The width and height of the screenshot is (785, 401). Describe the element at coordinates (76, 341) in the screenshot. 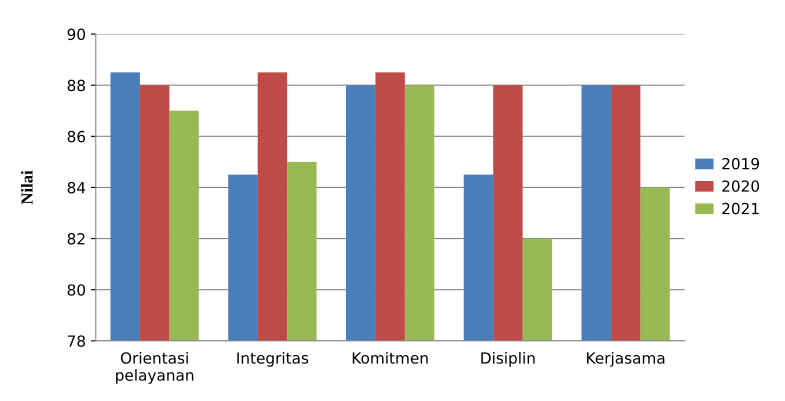

I see `y-tick-label: 78` at that location.